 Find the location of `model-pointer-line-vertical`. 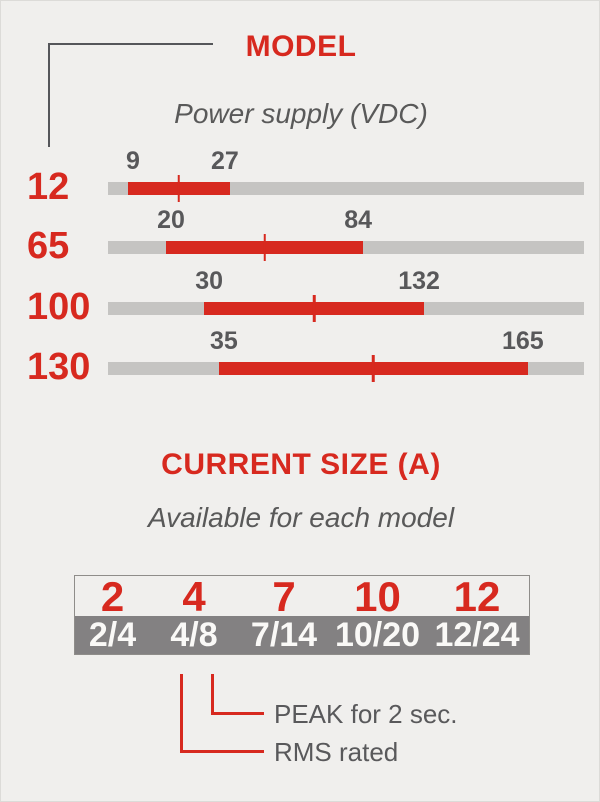

model-pointer-line-vertical is located at coordinates (49, 95).